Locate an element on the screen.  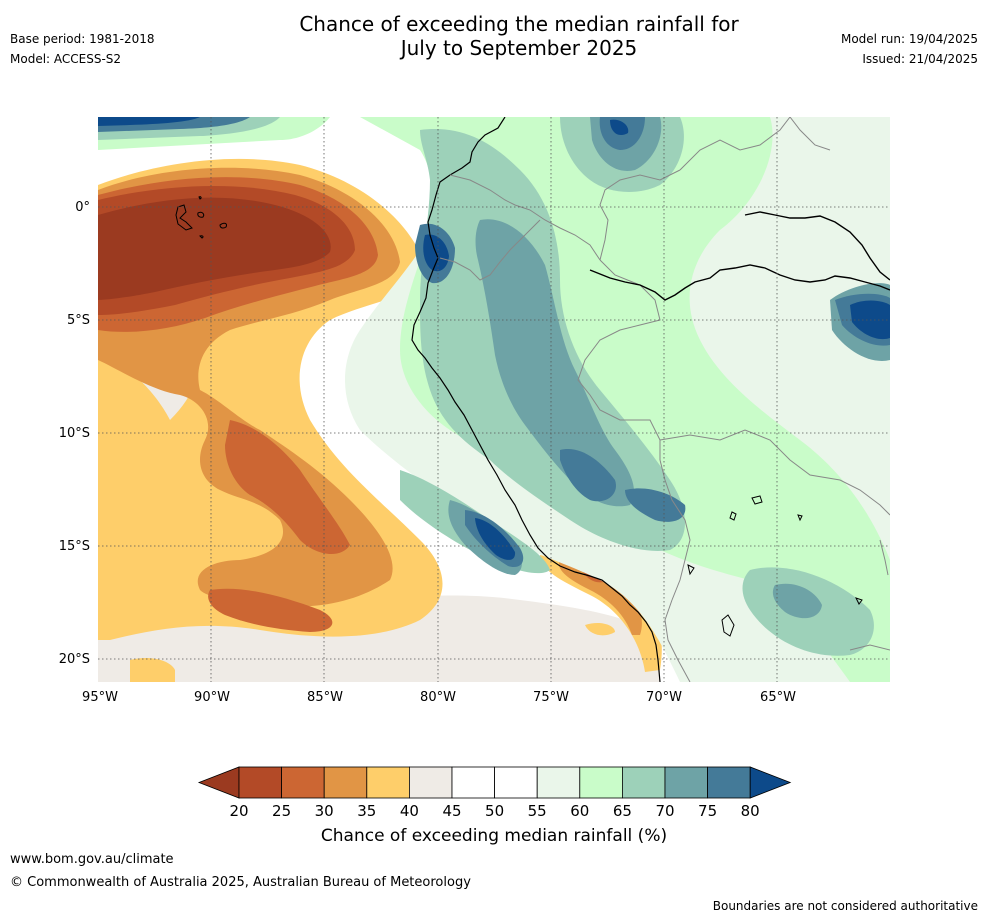
lat-label: 10°S is located at coordinates (74, 433).